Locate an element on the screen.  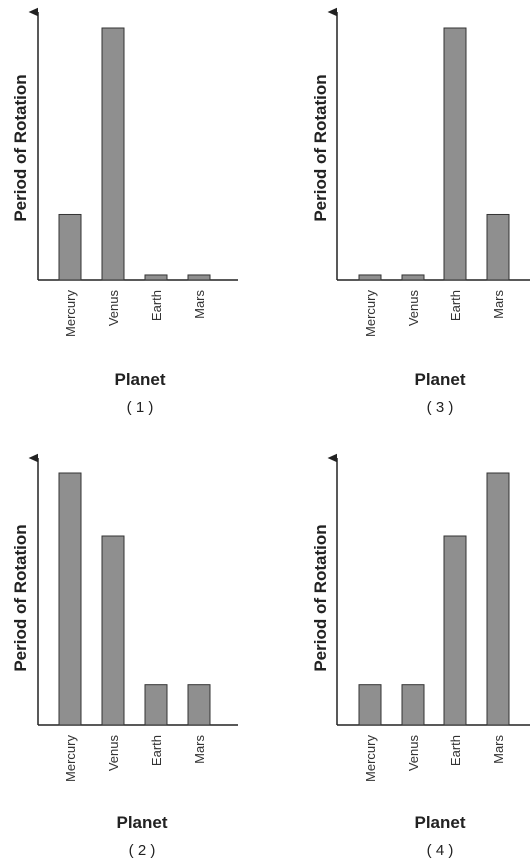
tick-label-mars-3: Mars is located at coordinates (498, 304).